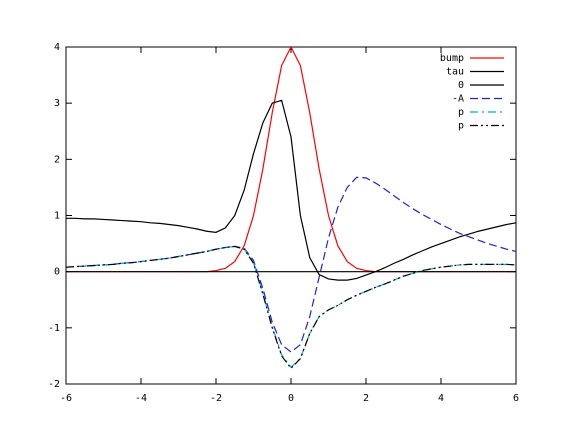 The image size is (572, 447). What do you see at coordinates (57, 216) in the screenshot?
I see `y-tick-label: 1` at bounding box center [57, 216].